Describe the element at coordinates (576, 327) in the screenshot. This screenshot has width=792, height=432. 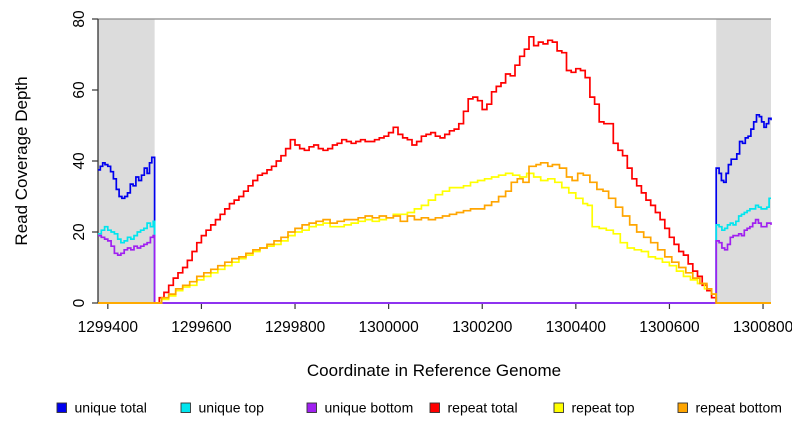
I see `x-tick-label: 1300400` at that location.